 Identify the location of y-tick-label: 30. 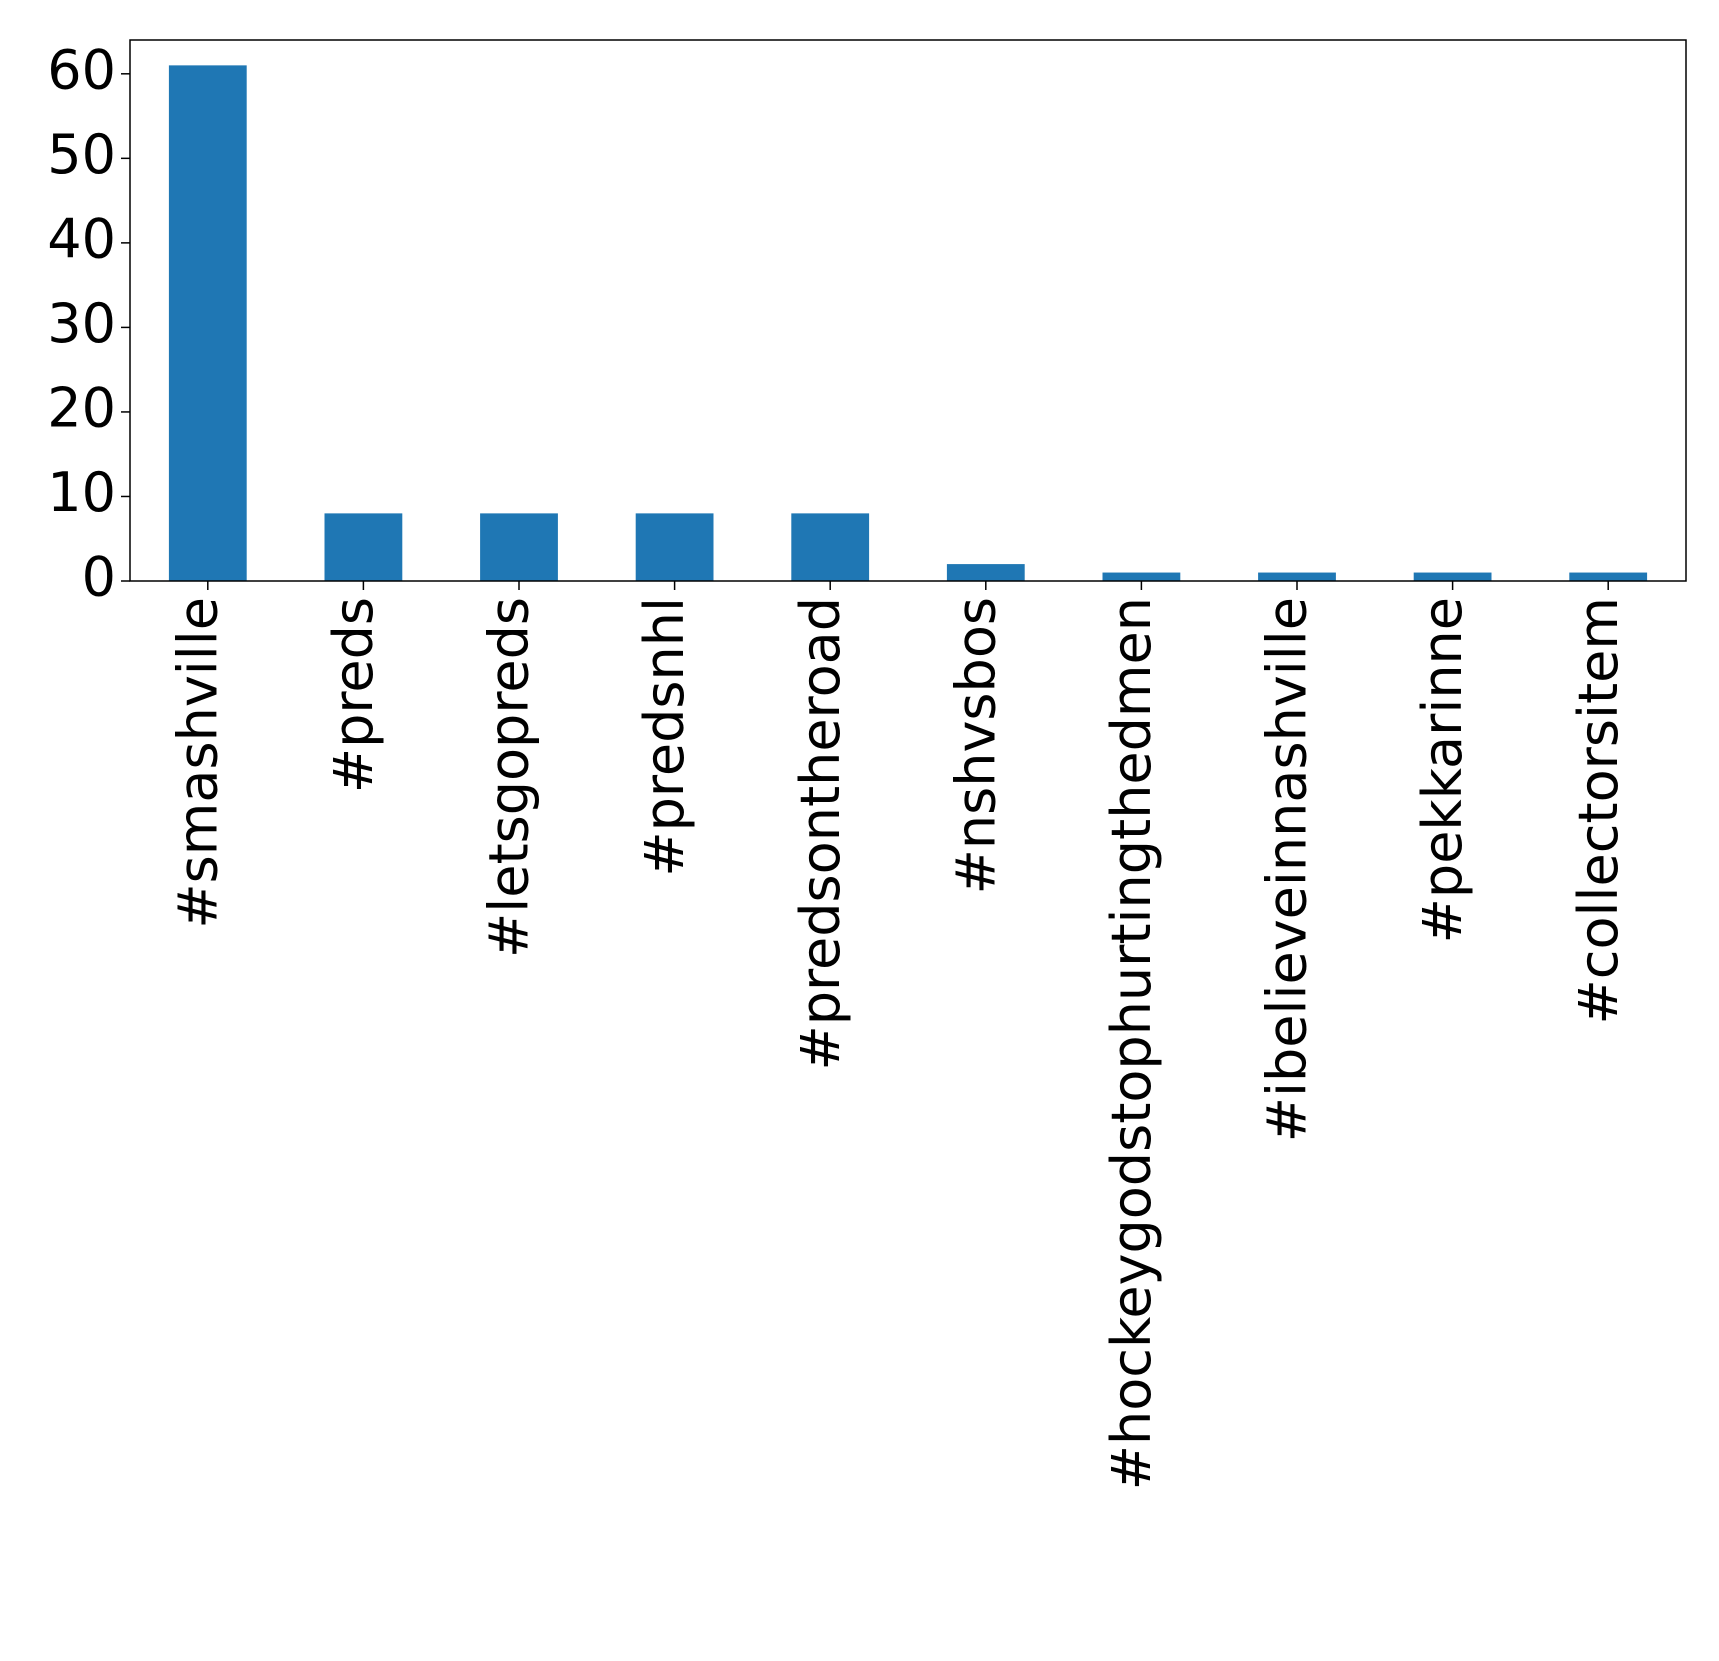
(81, 323).